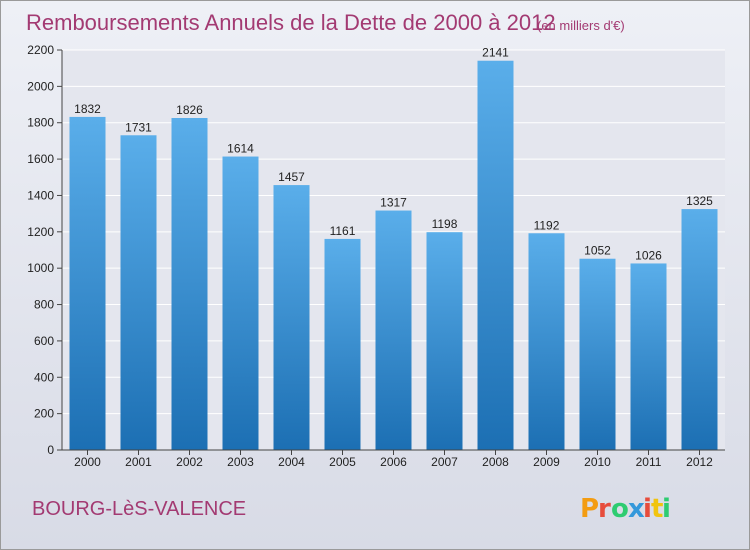 The image size is (750, 550). I want to click on data-label-2000: 1832, so click(87, 109).